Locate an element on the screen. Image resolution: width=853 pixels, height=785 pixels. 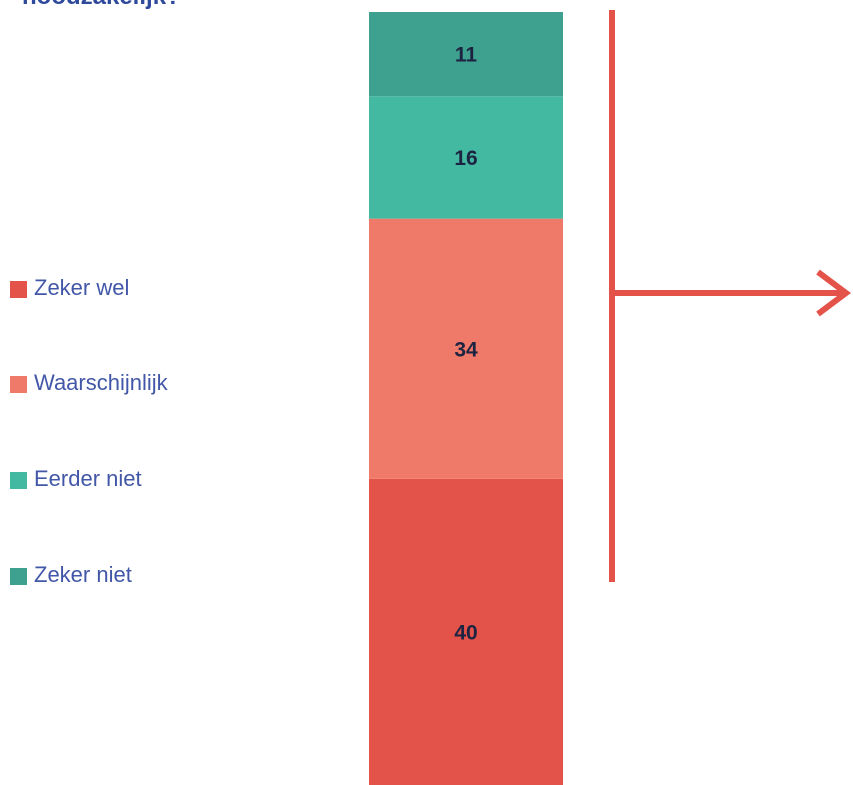
chart-title: noodzakelijk? is located at coordinates (101, 5).